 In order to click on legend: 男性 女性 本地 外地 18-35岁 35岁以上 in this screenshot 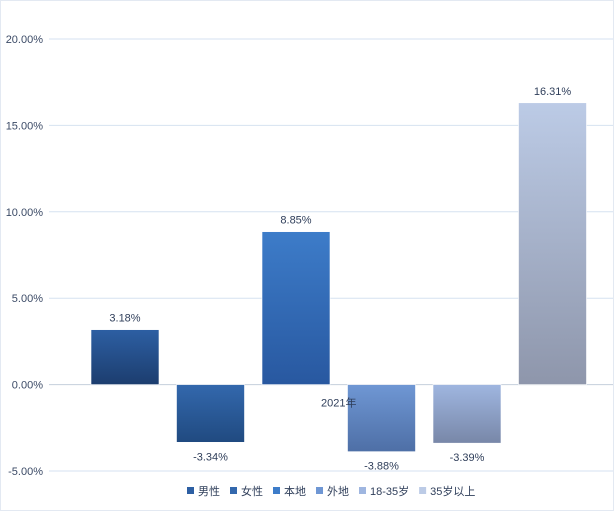, I will do `click(331, 491)`.